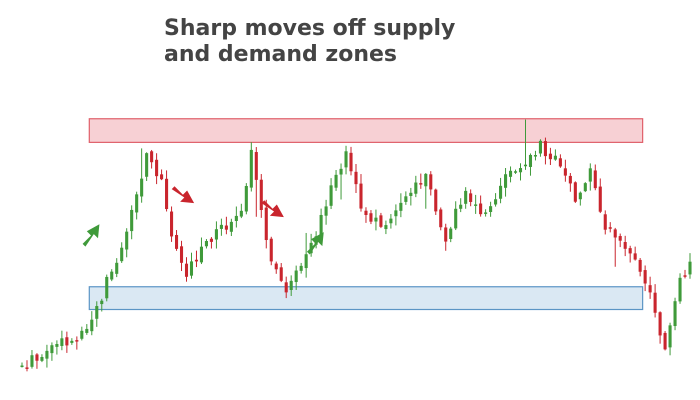 The width and height of the screenshot is (700, 400). What do you see at coordinates (203, 220) in the screenshot?
I see `arrows-layer` at bounding box center [203, 220].